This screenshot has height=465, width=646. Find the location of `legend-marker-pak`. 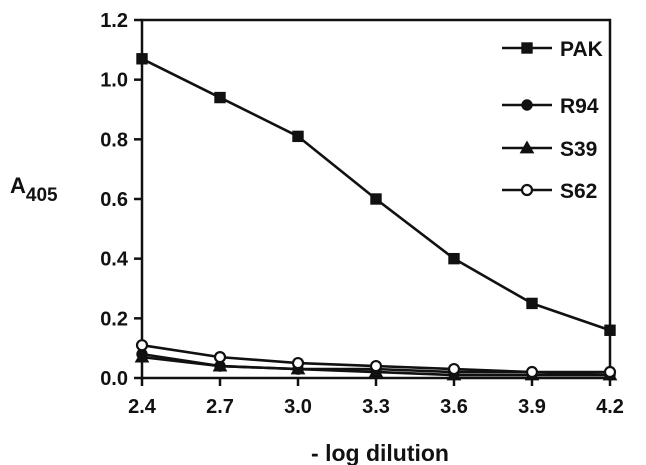

legend-marker-pak is located at coordinates (527, 48).